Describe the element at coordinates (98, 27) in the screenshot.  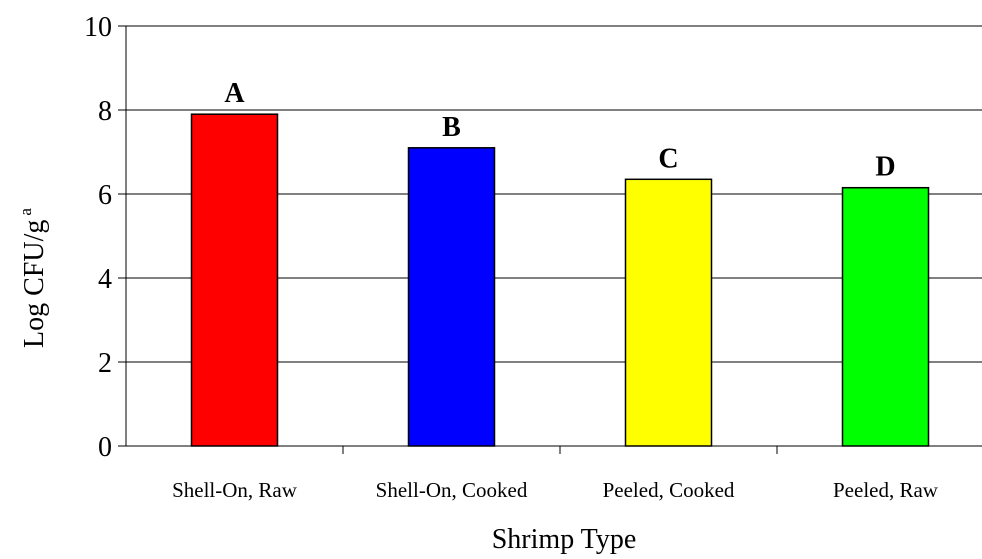
I see `y-tick-label: 10` at that location.